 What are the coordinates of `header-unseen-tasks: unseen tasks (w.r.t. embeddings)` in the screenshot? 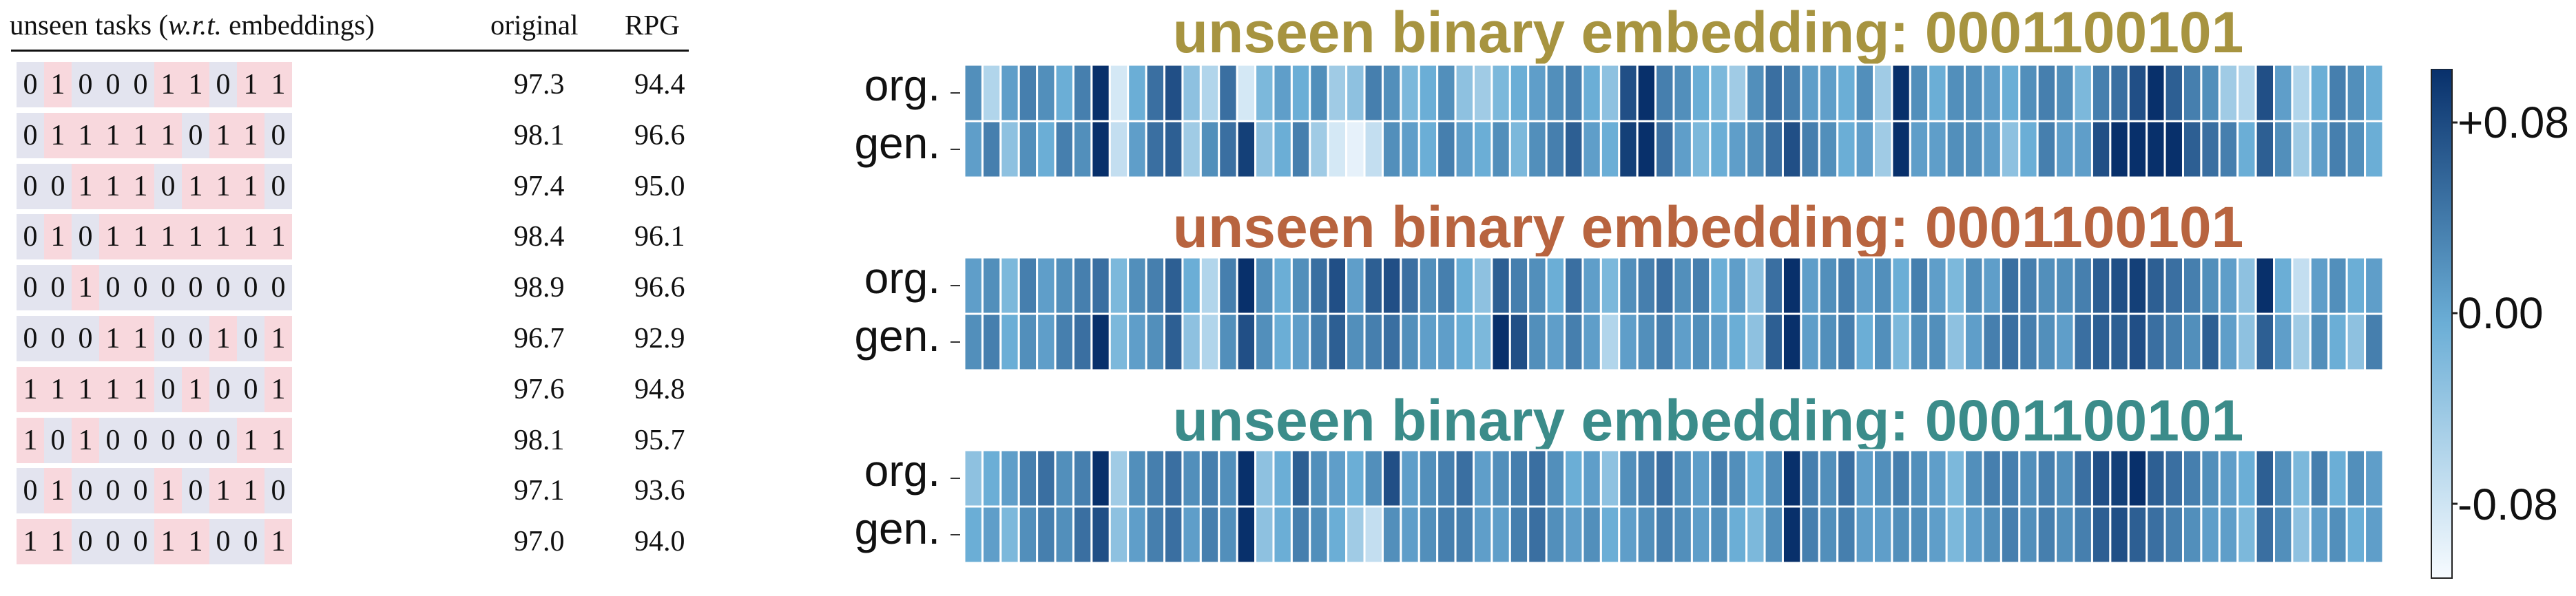 It's located at (192, 25).